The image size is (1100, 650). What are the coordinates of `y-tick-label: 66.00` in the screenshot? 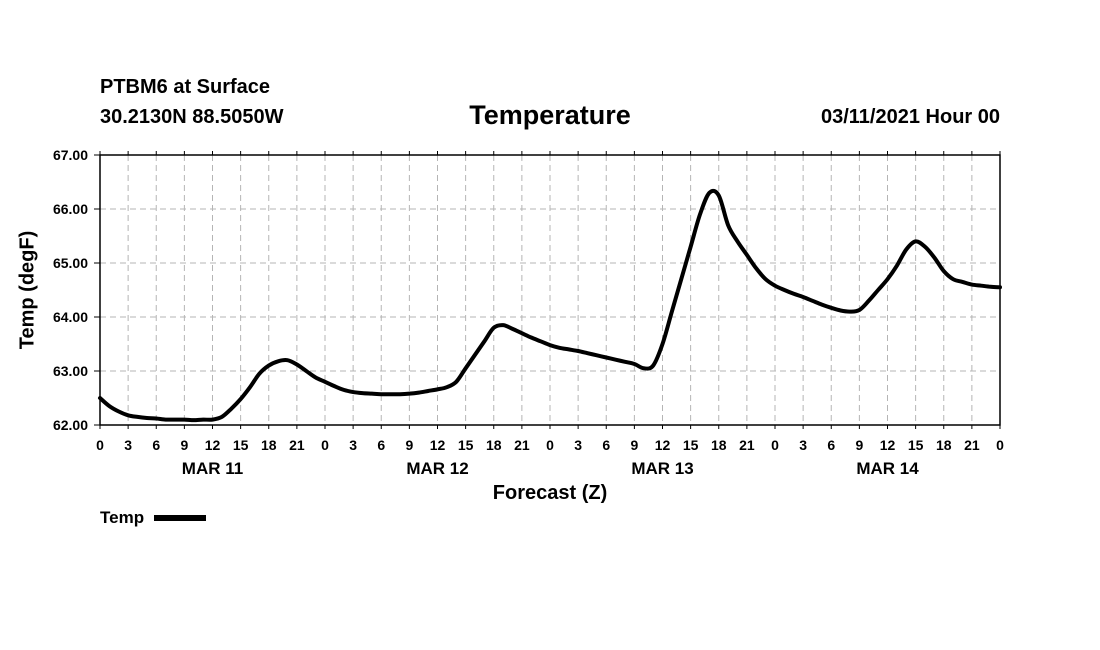 It's located at (70, 209).